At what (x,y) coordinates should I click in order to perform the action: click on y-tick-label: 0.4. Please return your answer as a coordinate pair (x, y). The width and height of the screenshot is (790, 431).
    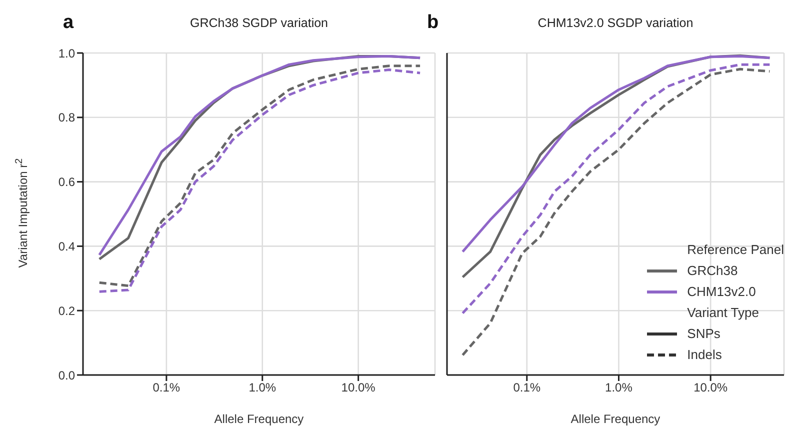
    Looking at the image, I should click on (67, 246).